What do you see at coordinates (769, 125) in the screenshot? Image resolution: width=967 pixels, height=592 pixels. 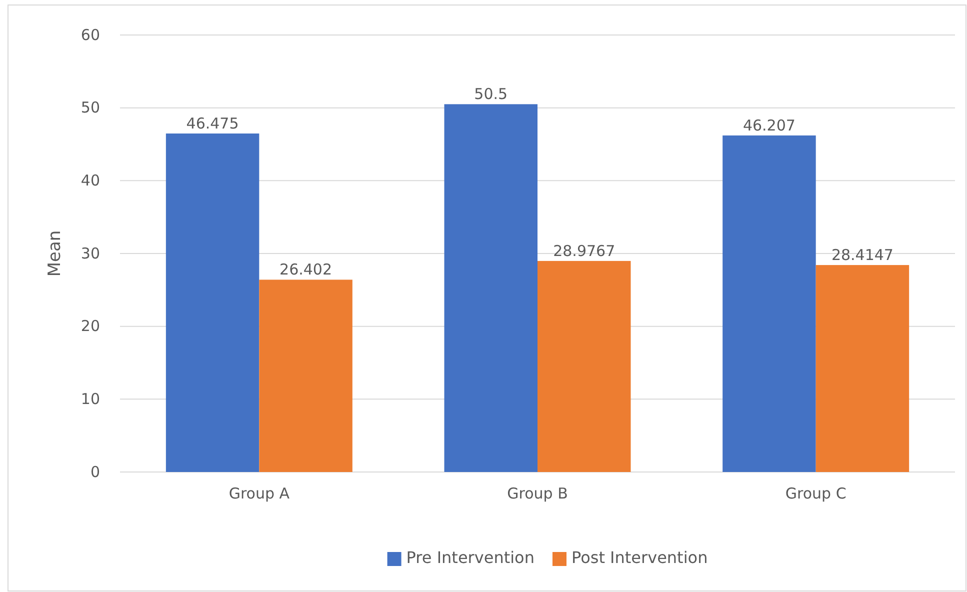 I see `data-label: 46.207` at bounding box center [769, 125].